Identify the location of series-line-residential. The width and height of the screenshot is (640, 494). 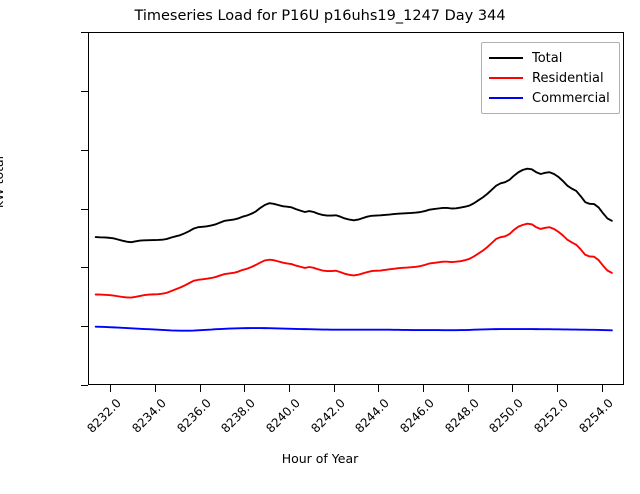
(353, 260).